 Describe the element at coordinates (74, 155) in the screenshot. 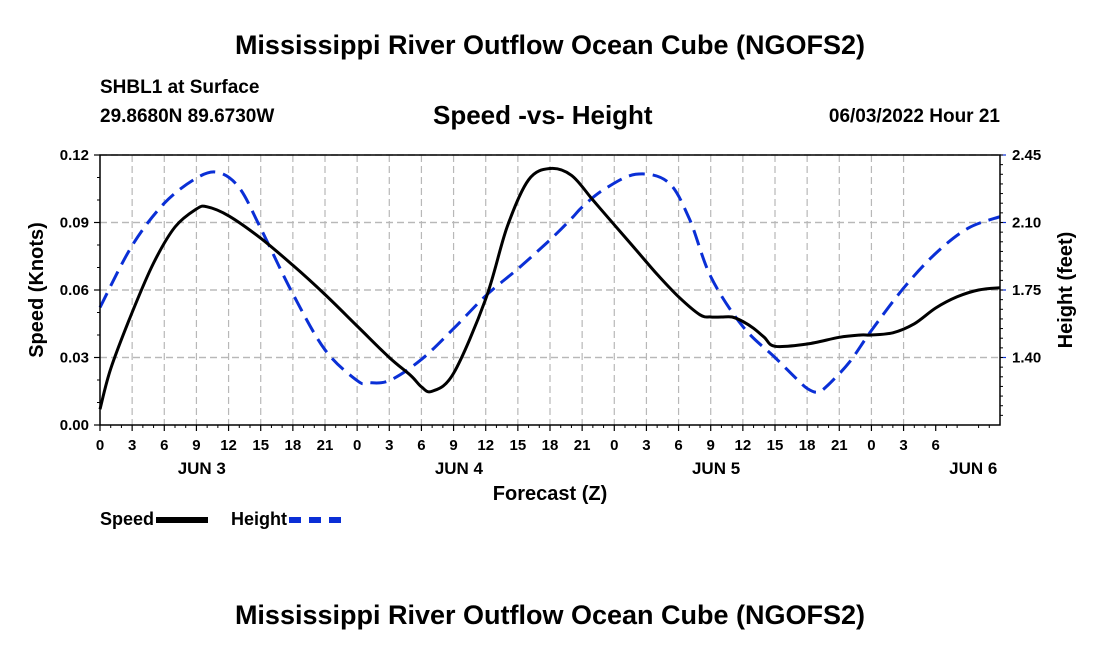

I see `y-tick-label-left: 0.12` at that location.